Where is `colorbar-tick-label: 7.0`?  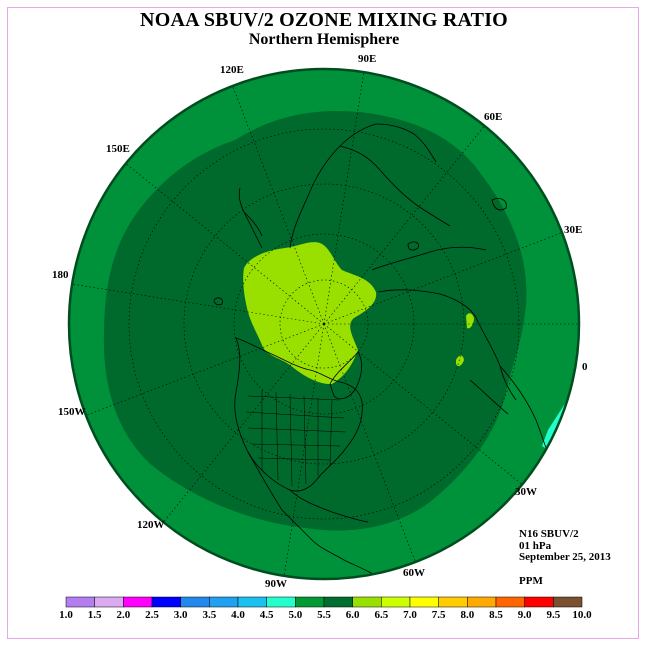 colorbar-tick-label: 7.0 is located at coordinates (410, 615).